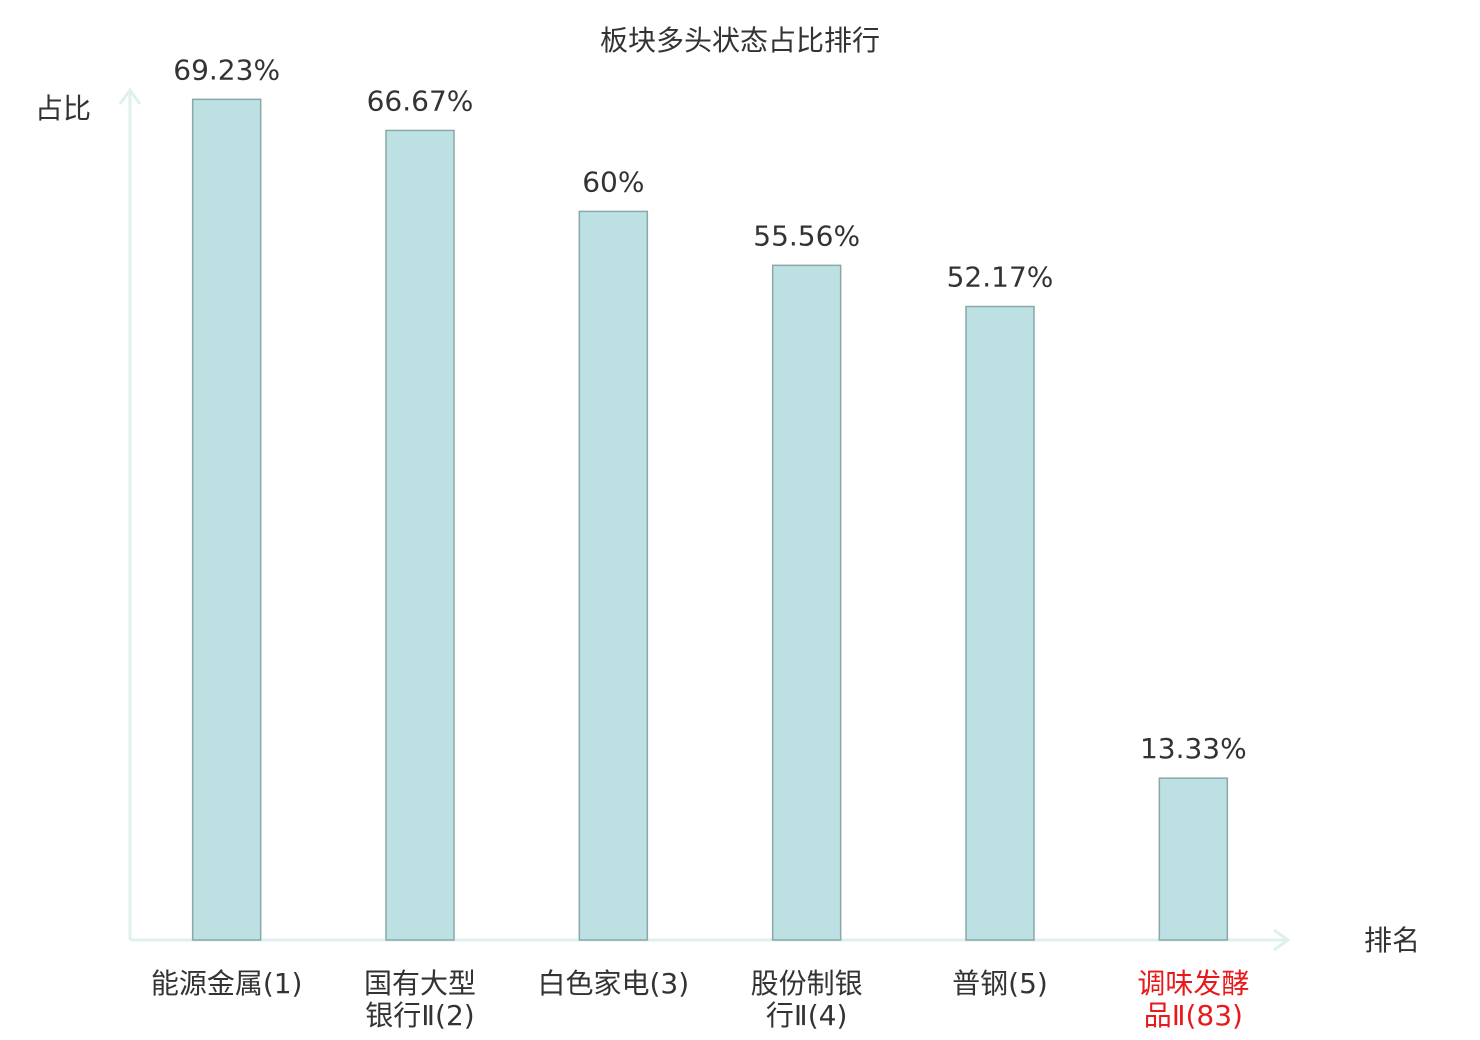  Describe the element at coordinates (63, 108) in the screenshot. I see `y-axis-label: 占比` at that location.